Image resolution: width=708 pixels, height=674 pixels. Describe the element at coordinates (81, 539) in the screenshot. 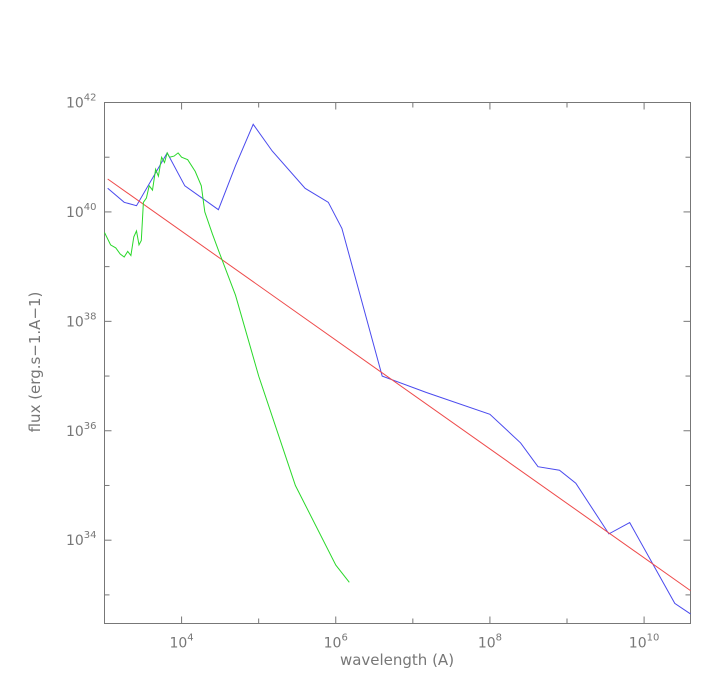

I see `y-tick-label: 1034` at that location.